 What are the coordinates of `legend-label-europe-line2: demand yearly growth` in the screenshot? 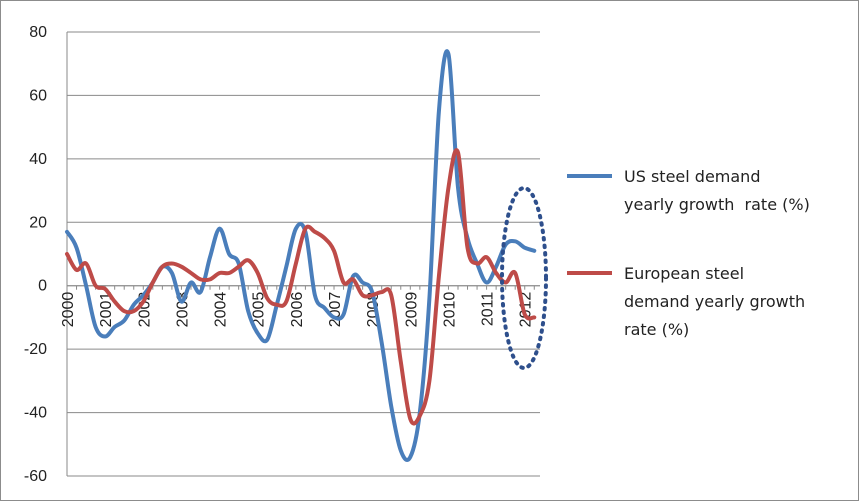 It's located at (714, 301).